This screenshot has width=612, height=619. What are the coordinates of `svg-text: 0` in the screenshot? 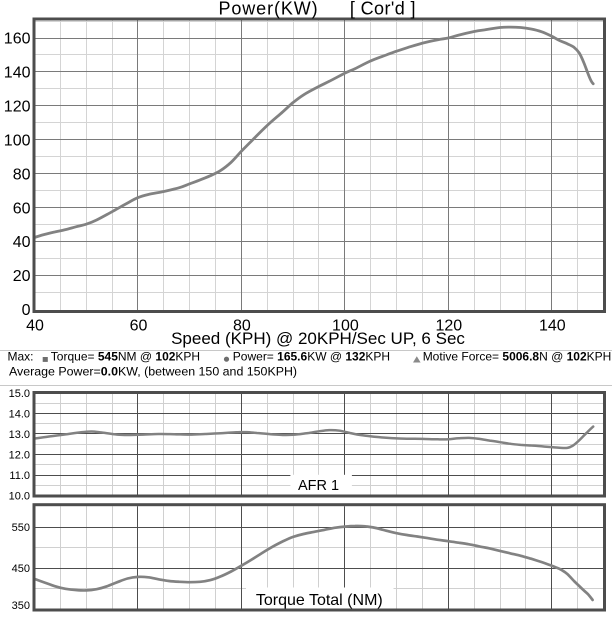 It's located at (26, 310).